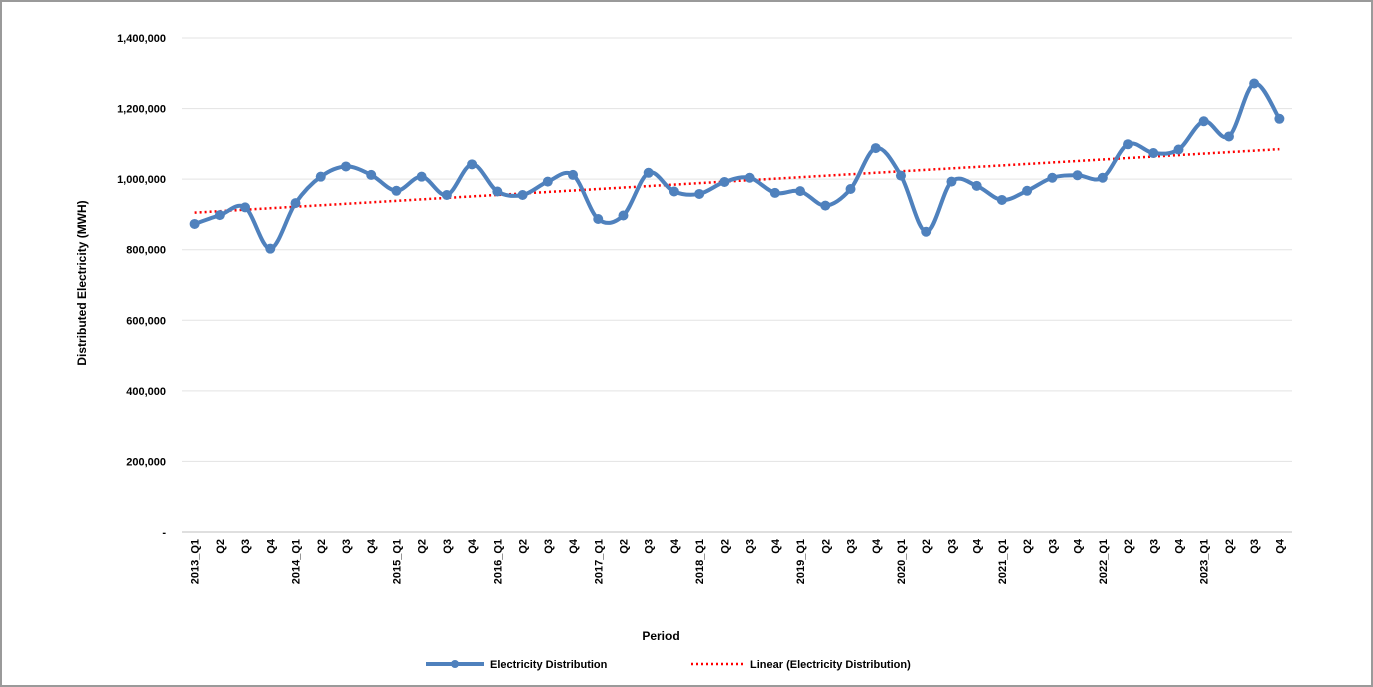 The height and width of the screenshot is (687, 1373). What do you see at coordinates (141, 39) in the screenshot?
I see `y-tick-label: 1,400,000` at bounding box center [141, 39].